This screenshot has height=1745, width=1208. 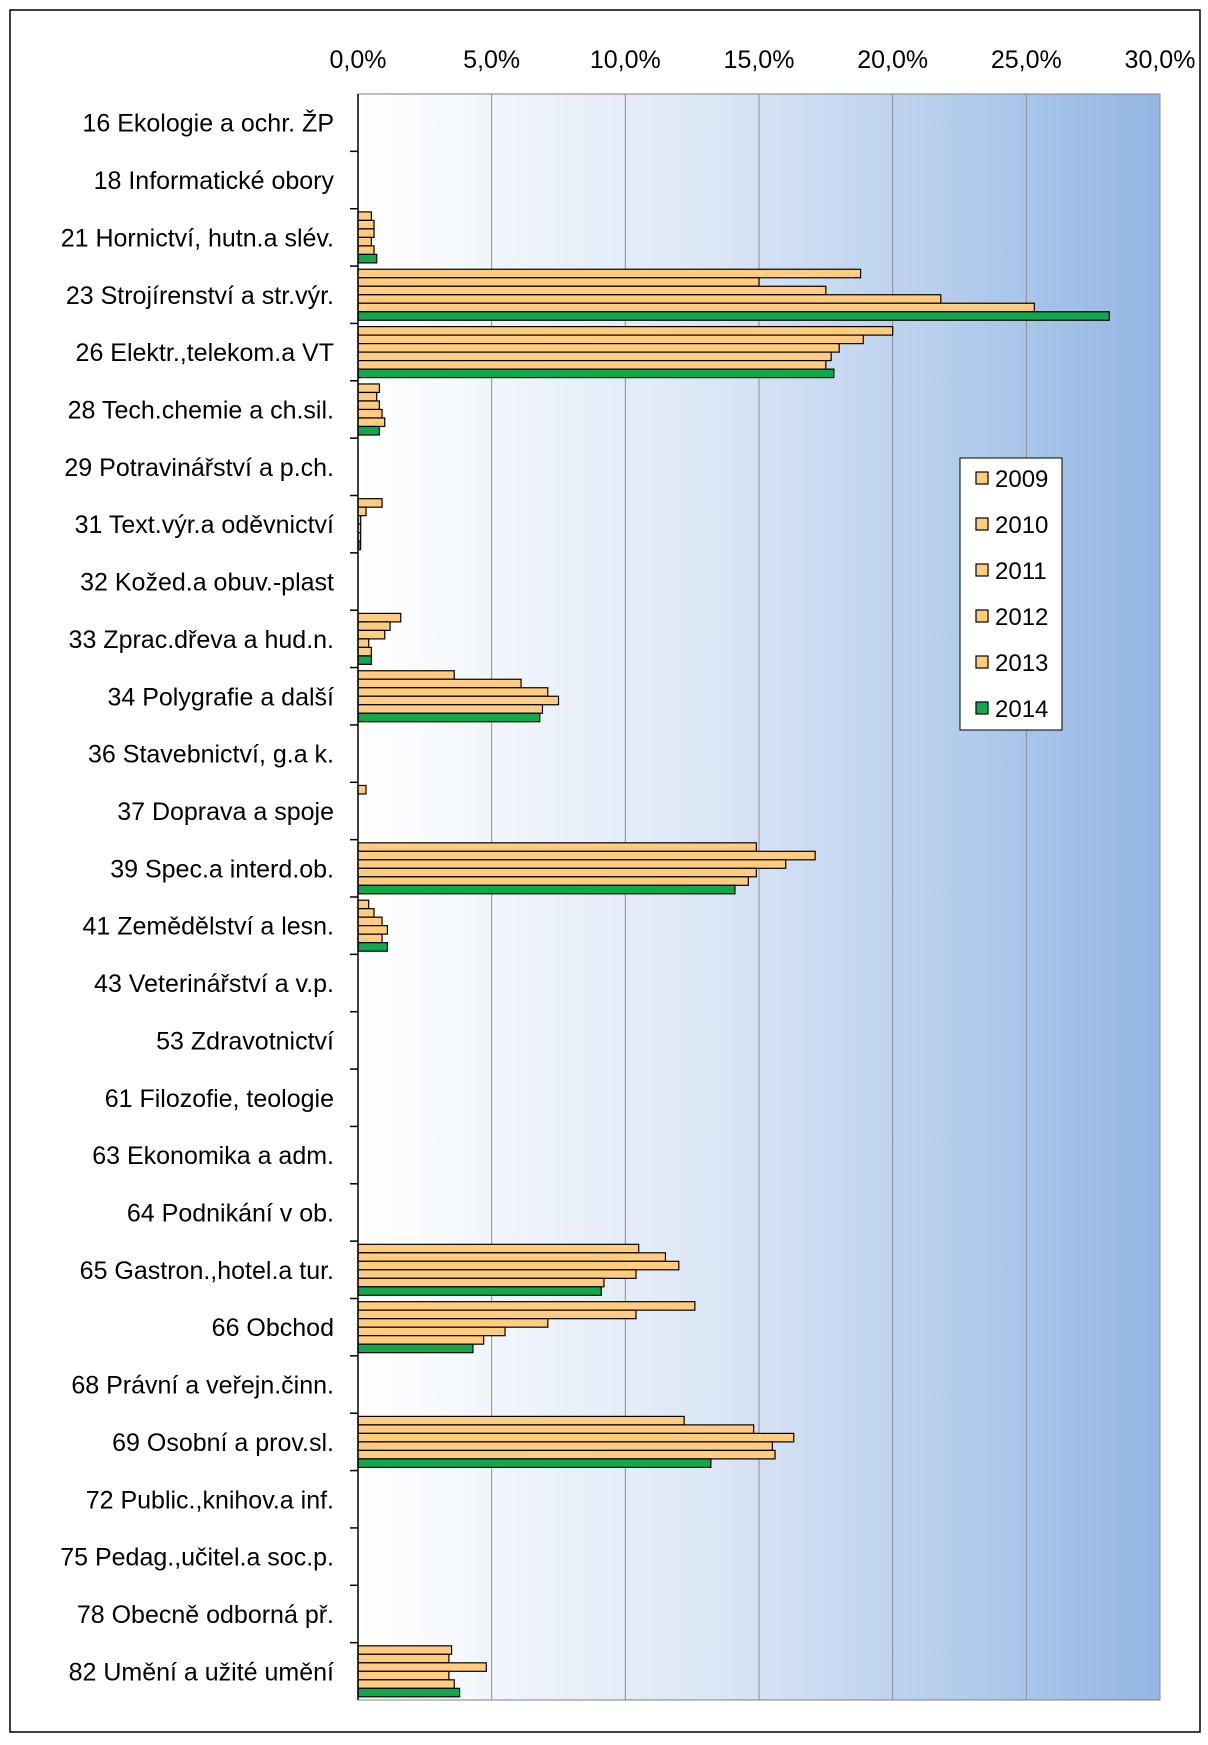 I want to click on category-label: 65 Gastron.,hotel.a tur., so click(x=207, y=1271).